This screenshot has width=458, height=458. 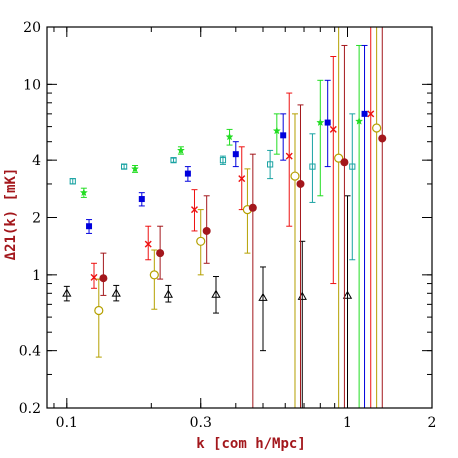 I want to click on y-tick-label: 10, so click(x=32, y=85).